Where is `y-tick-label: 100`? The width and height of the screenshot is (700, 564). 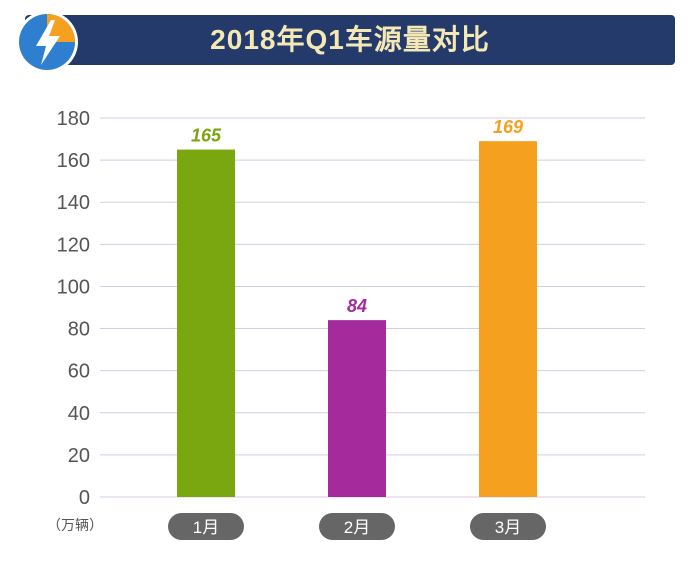 y-tick-label: 100 is located at coordinates (73, 287).